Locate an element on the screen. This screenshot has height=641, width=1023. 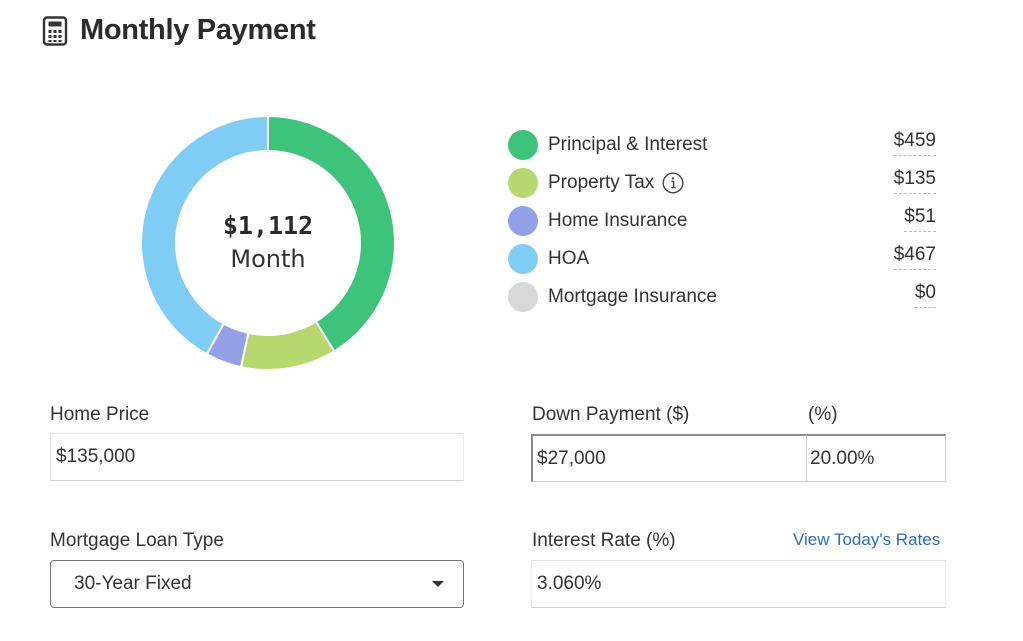
interest-rate-label: Interest Rate (%) is located at coordinates (604, 540).